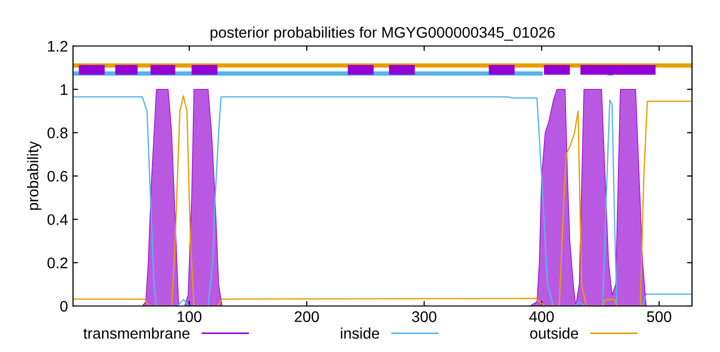 This screenshot has height=352, width=720. What do you see at coordinates (58, 46) in the screenshot?
I see `y-tick-label: 1.2` at bounding box center [58, 46].